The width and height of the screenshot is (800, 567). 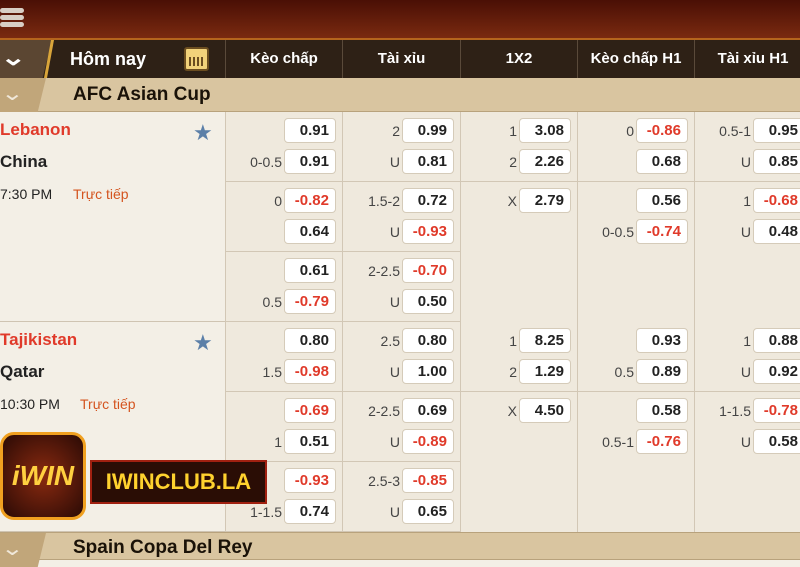 I want to click on odds-value-button: 0.88, so click(x=776, y=340).